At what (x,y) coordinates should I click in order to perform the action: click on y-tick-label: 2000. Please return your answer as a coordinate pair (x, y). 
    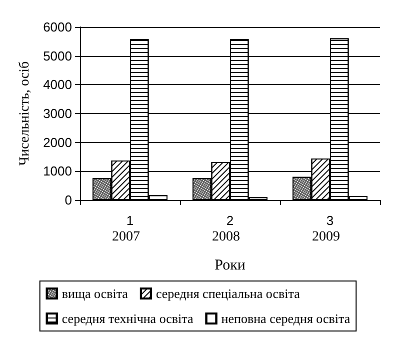
    Looking at the image, I should click on (57, 142).